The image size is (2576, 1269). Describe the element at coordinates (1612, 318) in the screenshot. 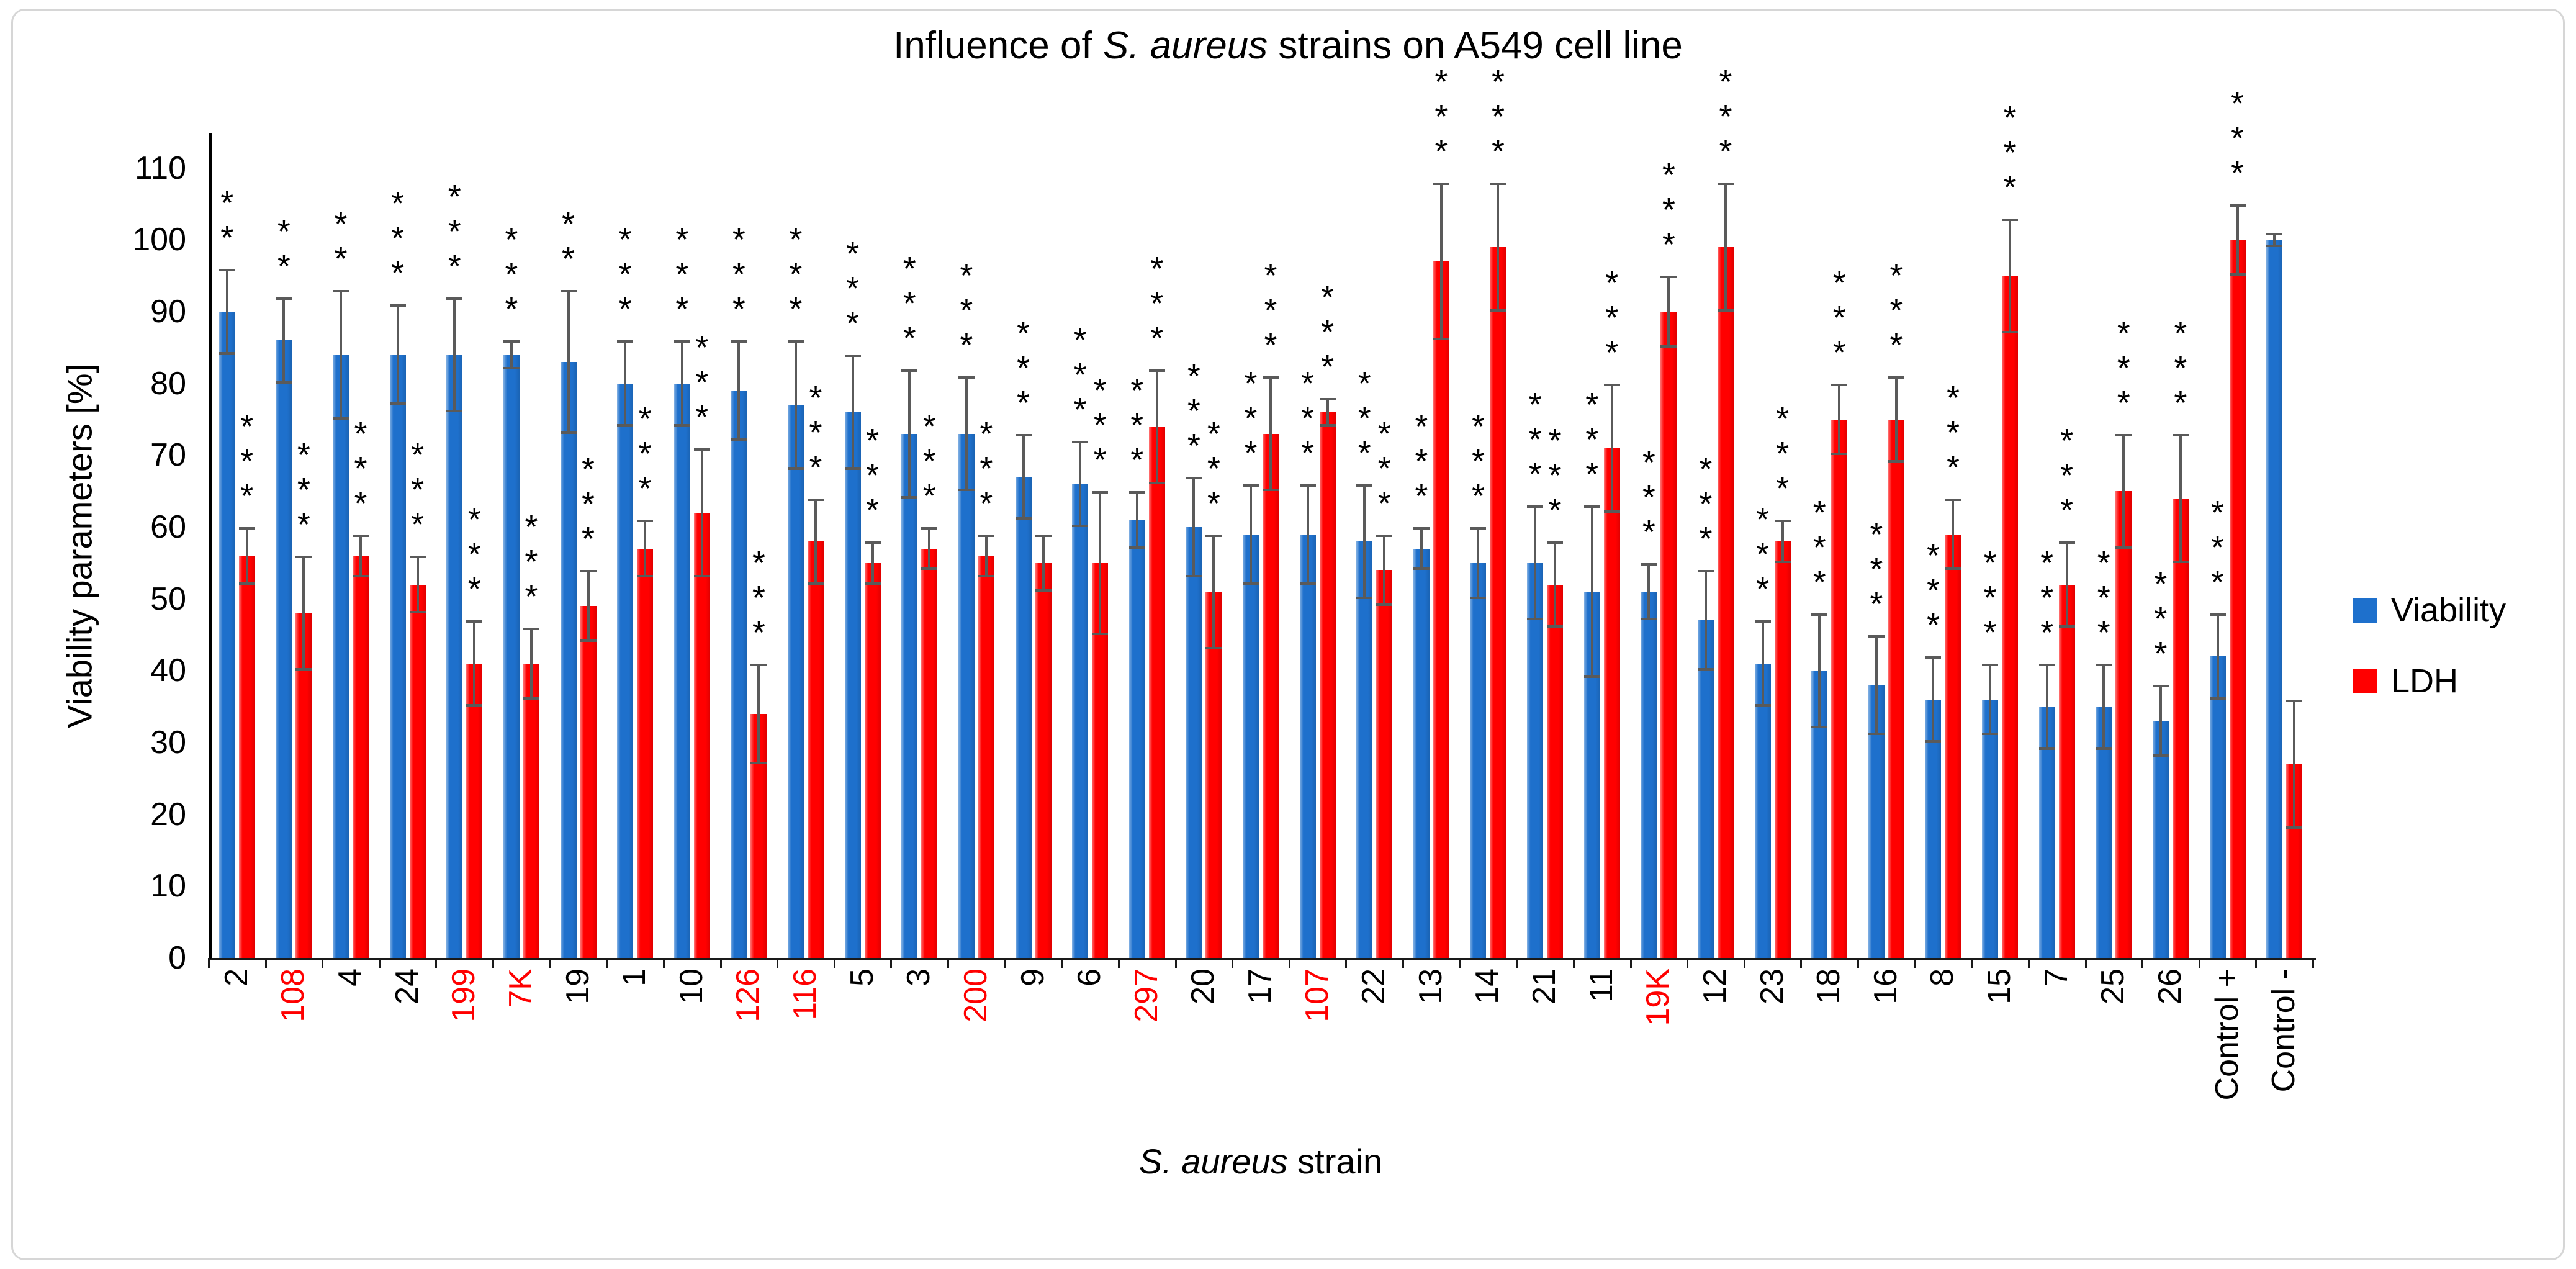

I see `significance-stars-ldh-11: * * *` at that location.